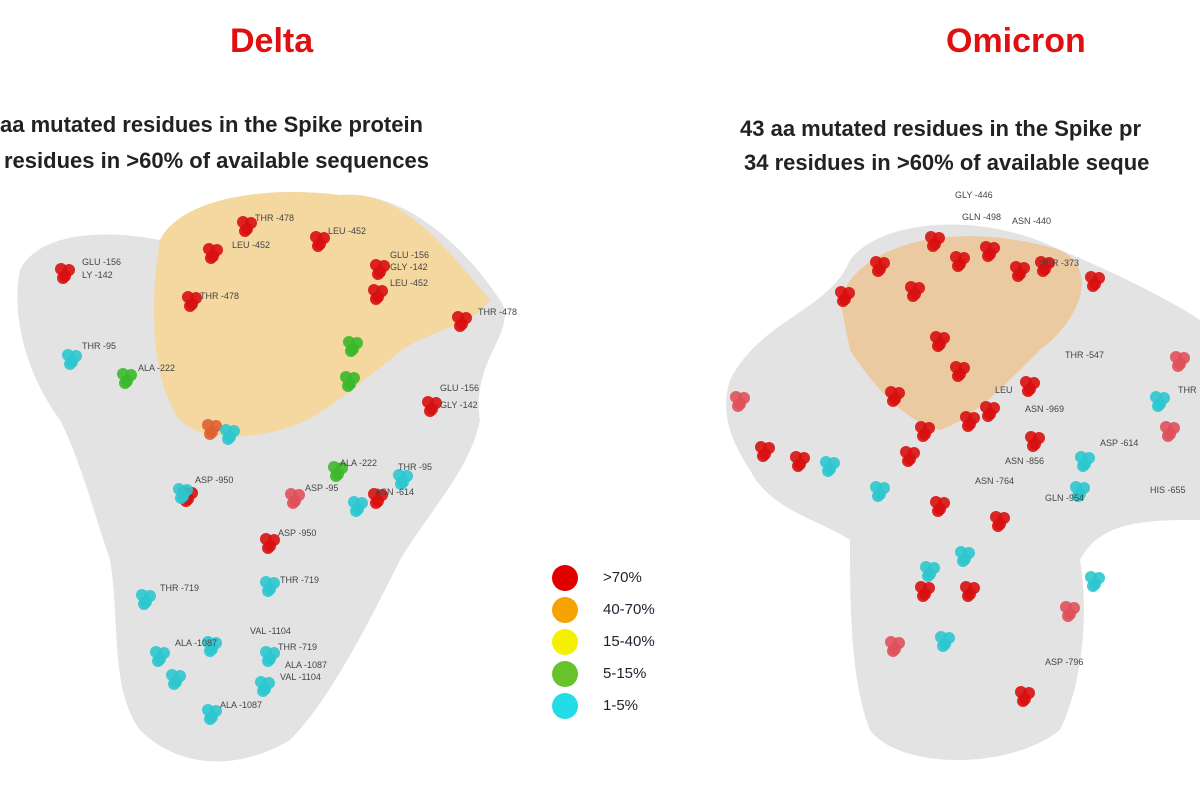  What do you see at coordinates (211, 124) in the screenshot?
I see `delta-subtitle-line1: aa mutated residues in the Spike protein` at bounding box center [211, 124].